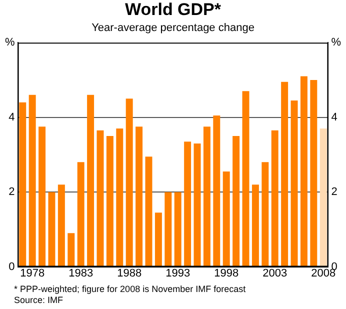 Image resolution: width=346 pixels, height=309 pixels. Describe the element at coordinates (226, 273) in the screenshot. I see `x-tick-label: 1998` at that location.